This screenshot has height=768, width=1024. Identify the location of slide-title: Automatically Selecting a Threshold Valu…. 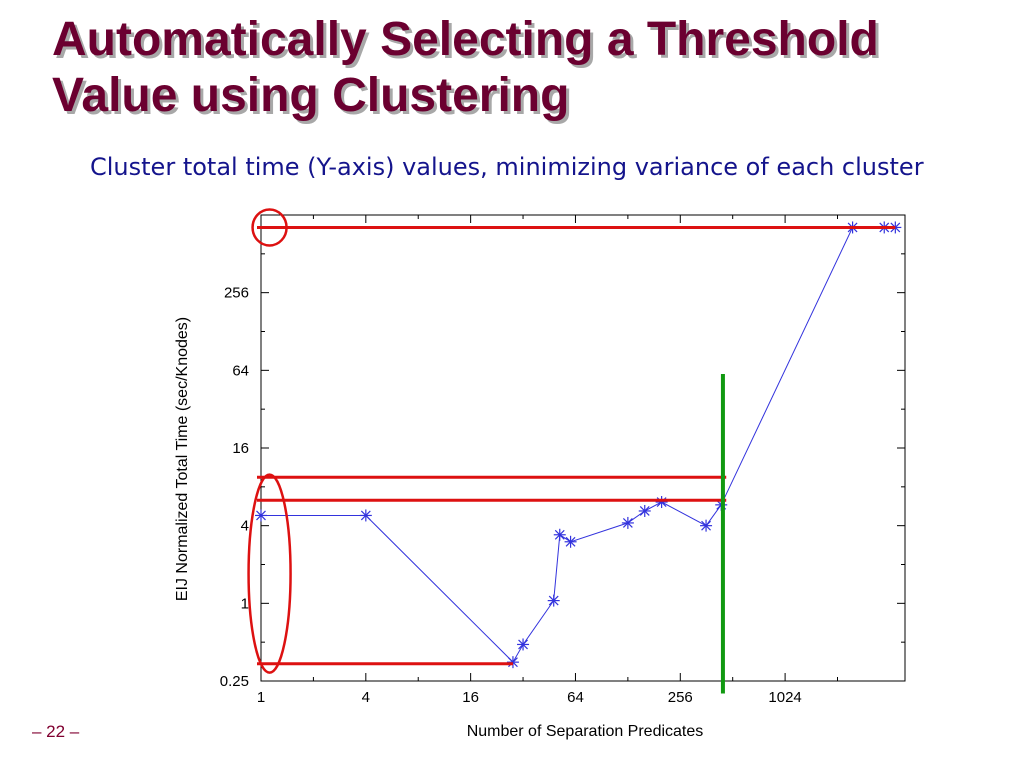
(465, 67).